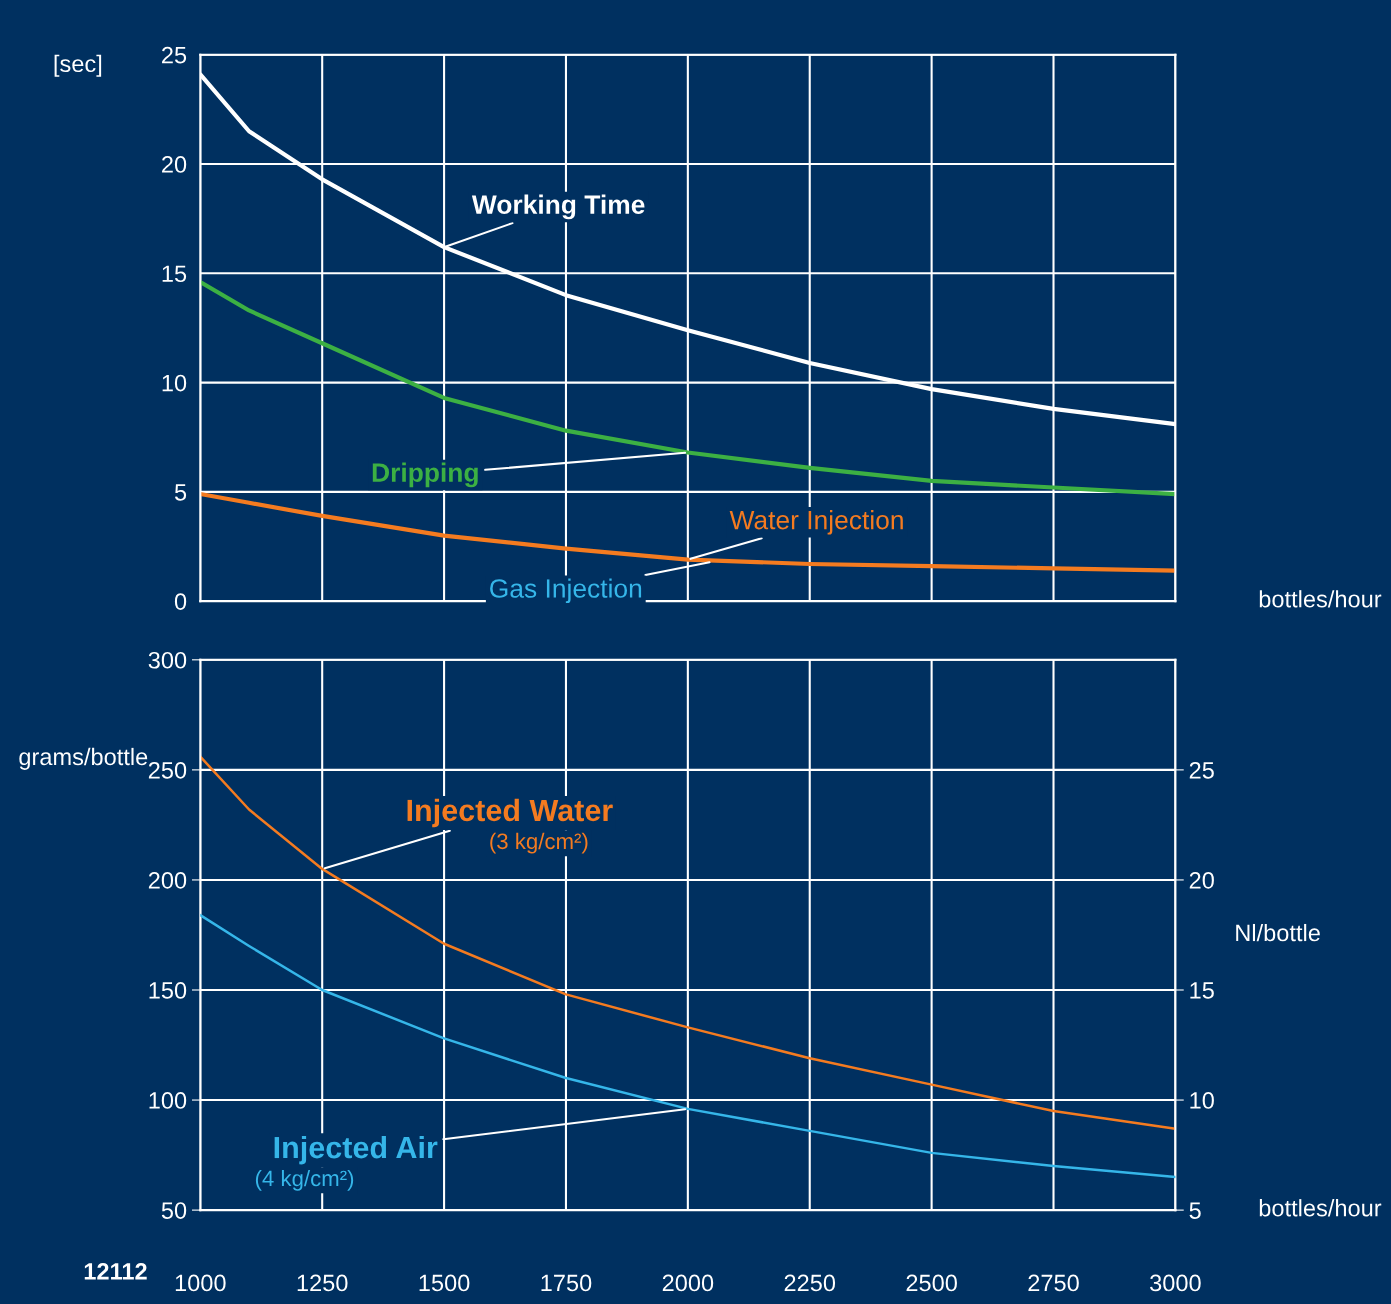  Describe the element at coordinates (78, 65) in the screenshot. I see `y-axis-title: [sec]` at that location.